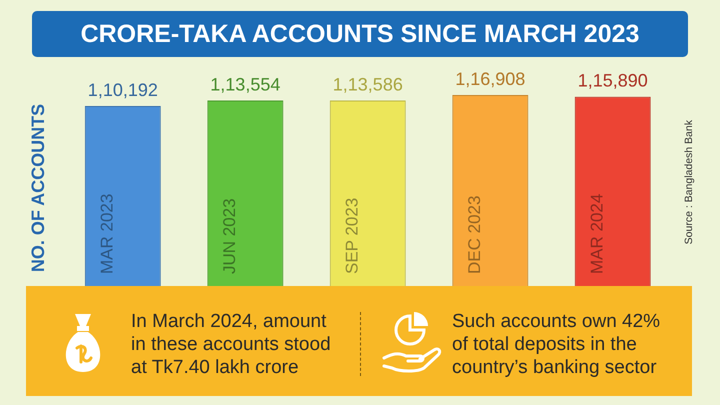 The width and height of the screenshot is (720, 405). What do you see at coordinates (245, 84) in the screenshot?
I see `data-label: 1,13,554` at bounding box center [245, 84].